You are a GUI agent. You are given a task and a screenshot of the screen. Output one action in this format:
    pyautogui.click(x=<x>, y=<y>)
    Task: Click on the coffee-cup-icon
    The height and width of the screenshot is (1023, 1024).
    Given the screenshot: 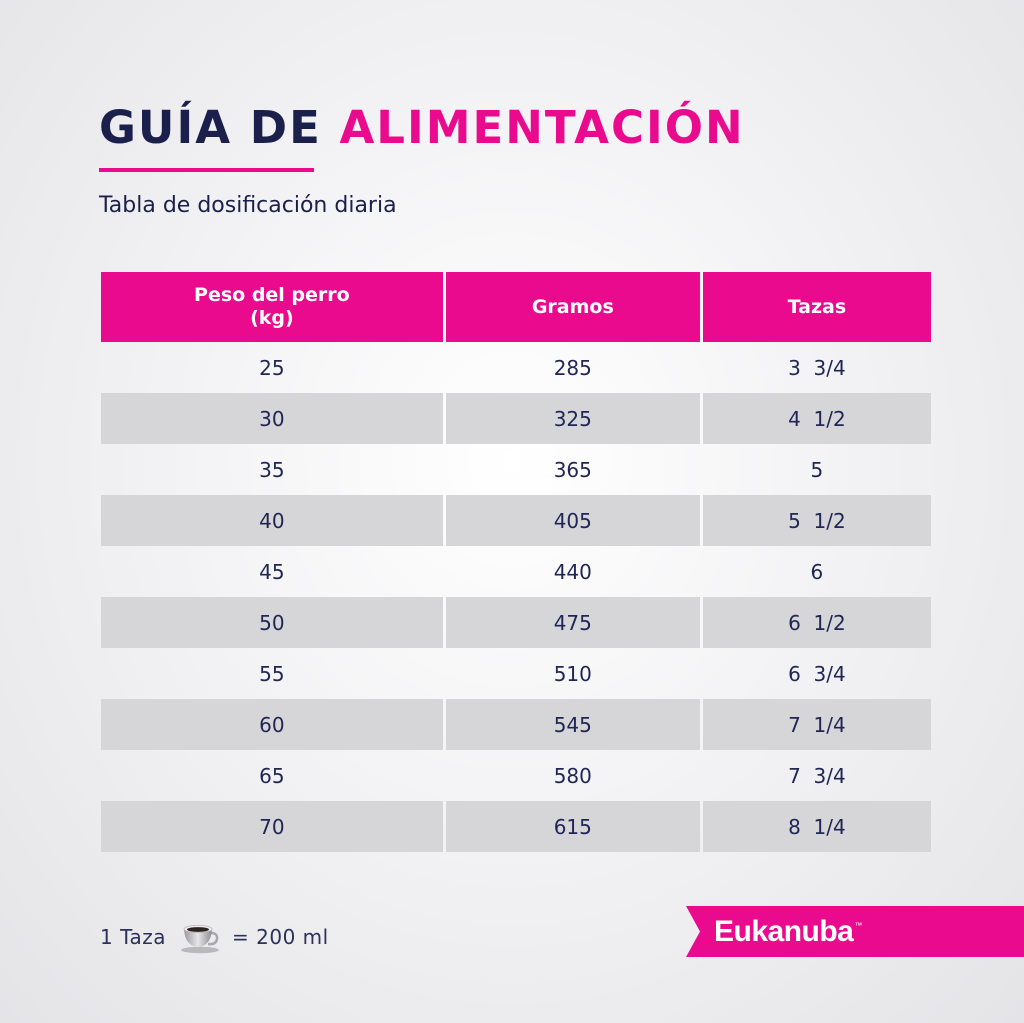 What is the action you would take?
    pyautogui.click(x=200, y=939)
    